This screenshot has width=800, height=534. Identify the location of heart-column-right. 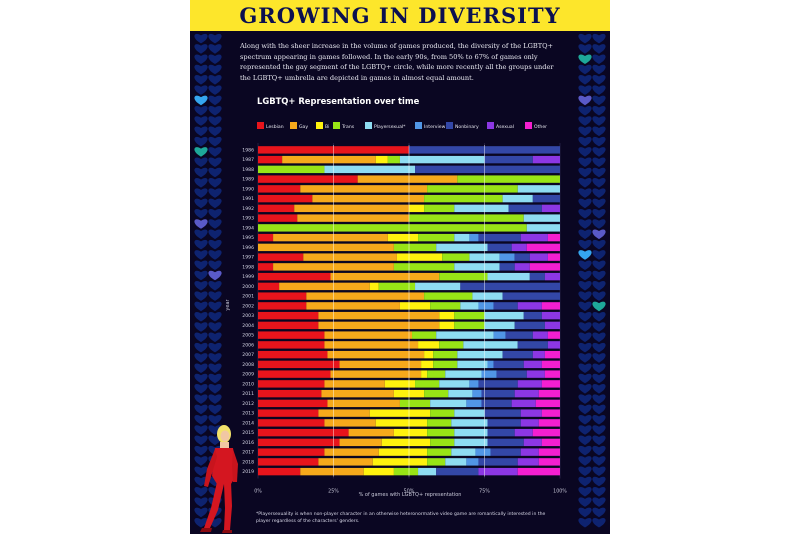
(592, 280).